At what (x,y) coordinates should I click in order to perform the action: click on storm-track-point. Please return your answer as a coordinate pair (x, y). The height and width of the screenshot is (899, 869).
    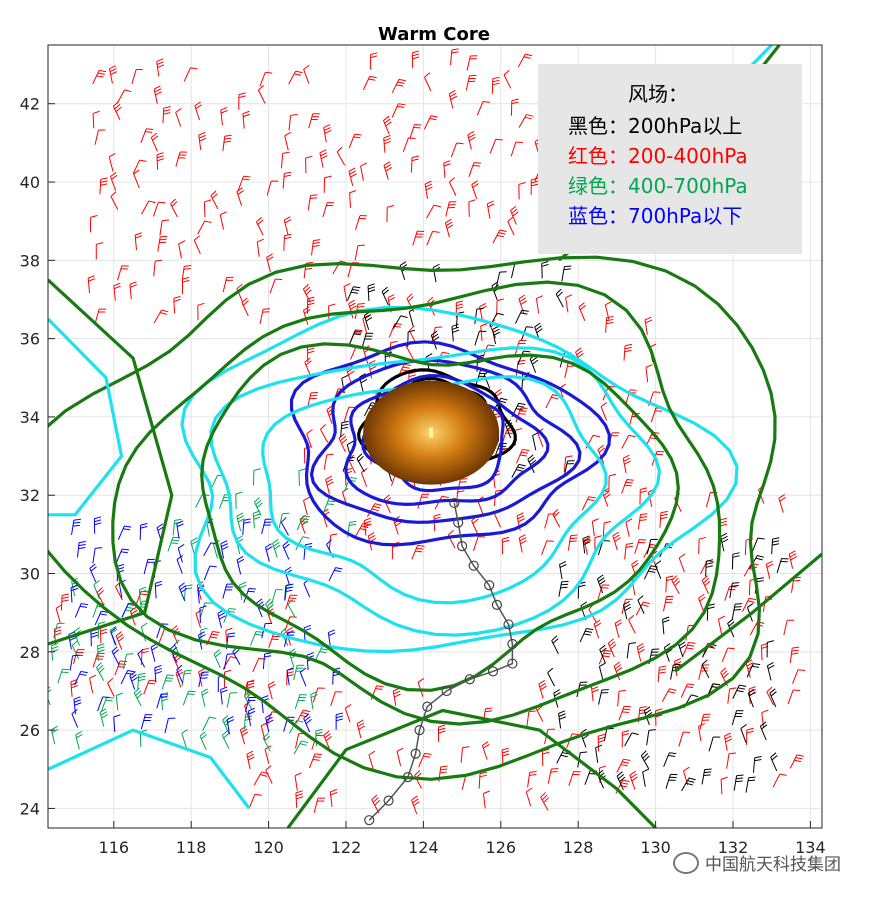
    Looking at the image, I should click on (489, 585).